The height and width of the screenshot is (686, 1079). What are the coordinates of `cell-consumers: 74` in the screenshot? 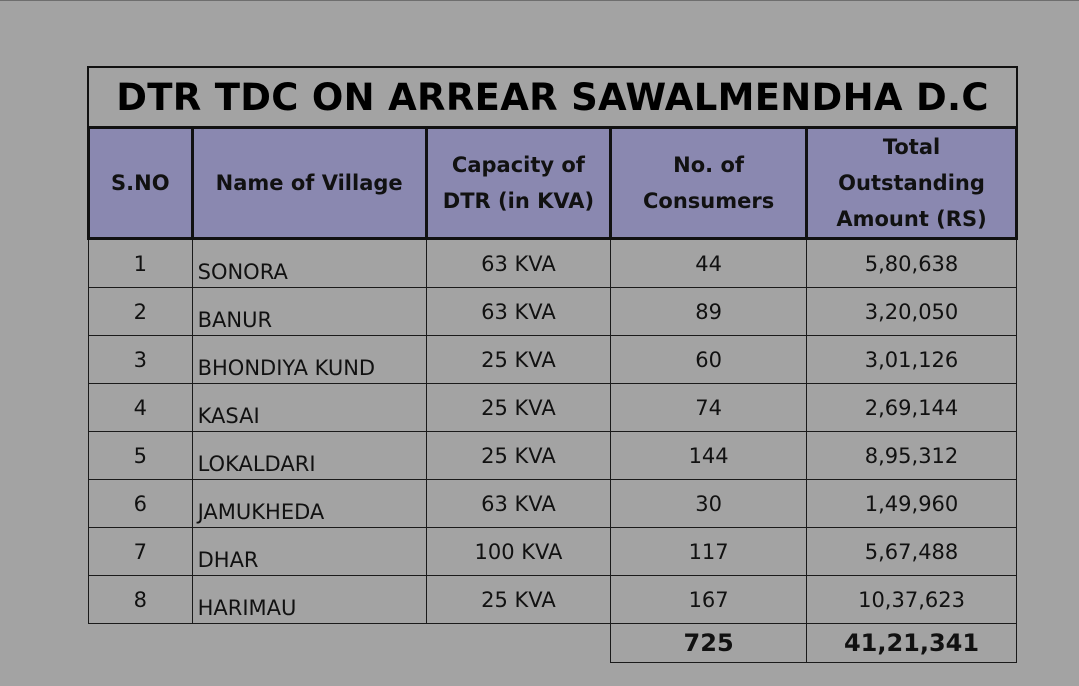 It's located at (709, 407).